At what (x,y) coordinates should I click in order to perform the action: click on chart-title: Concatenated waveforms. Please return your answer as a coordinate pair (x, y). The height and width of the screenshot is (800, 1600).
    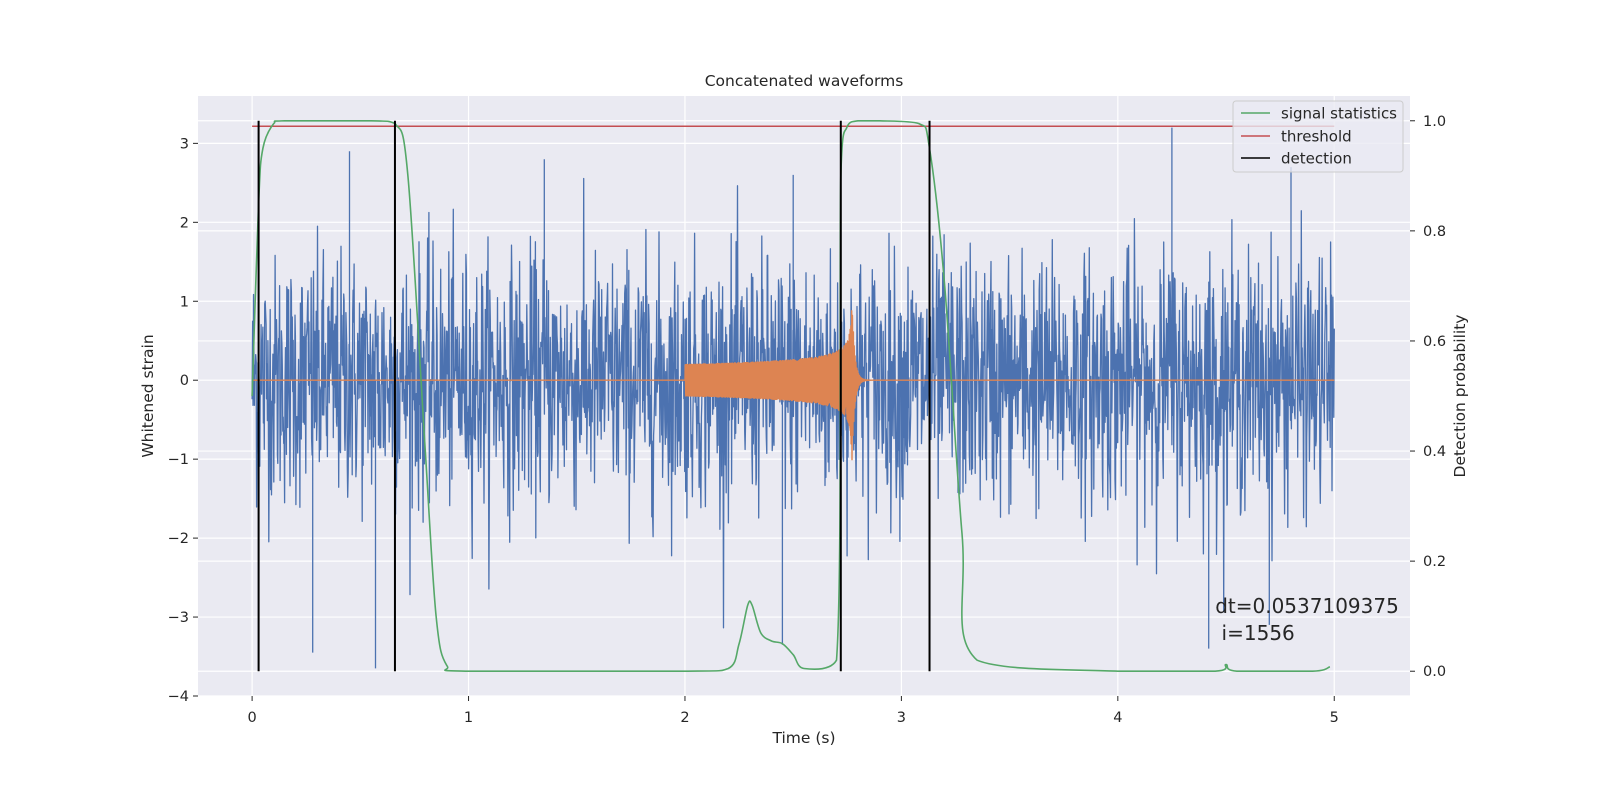
    Looking at the image, I should click on (804, 81).